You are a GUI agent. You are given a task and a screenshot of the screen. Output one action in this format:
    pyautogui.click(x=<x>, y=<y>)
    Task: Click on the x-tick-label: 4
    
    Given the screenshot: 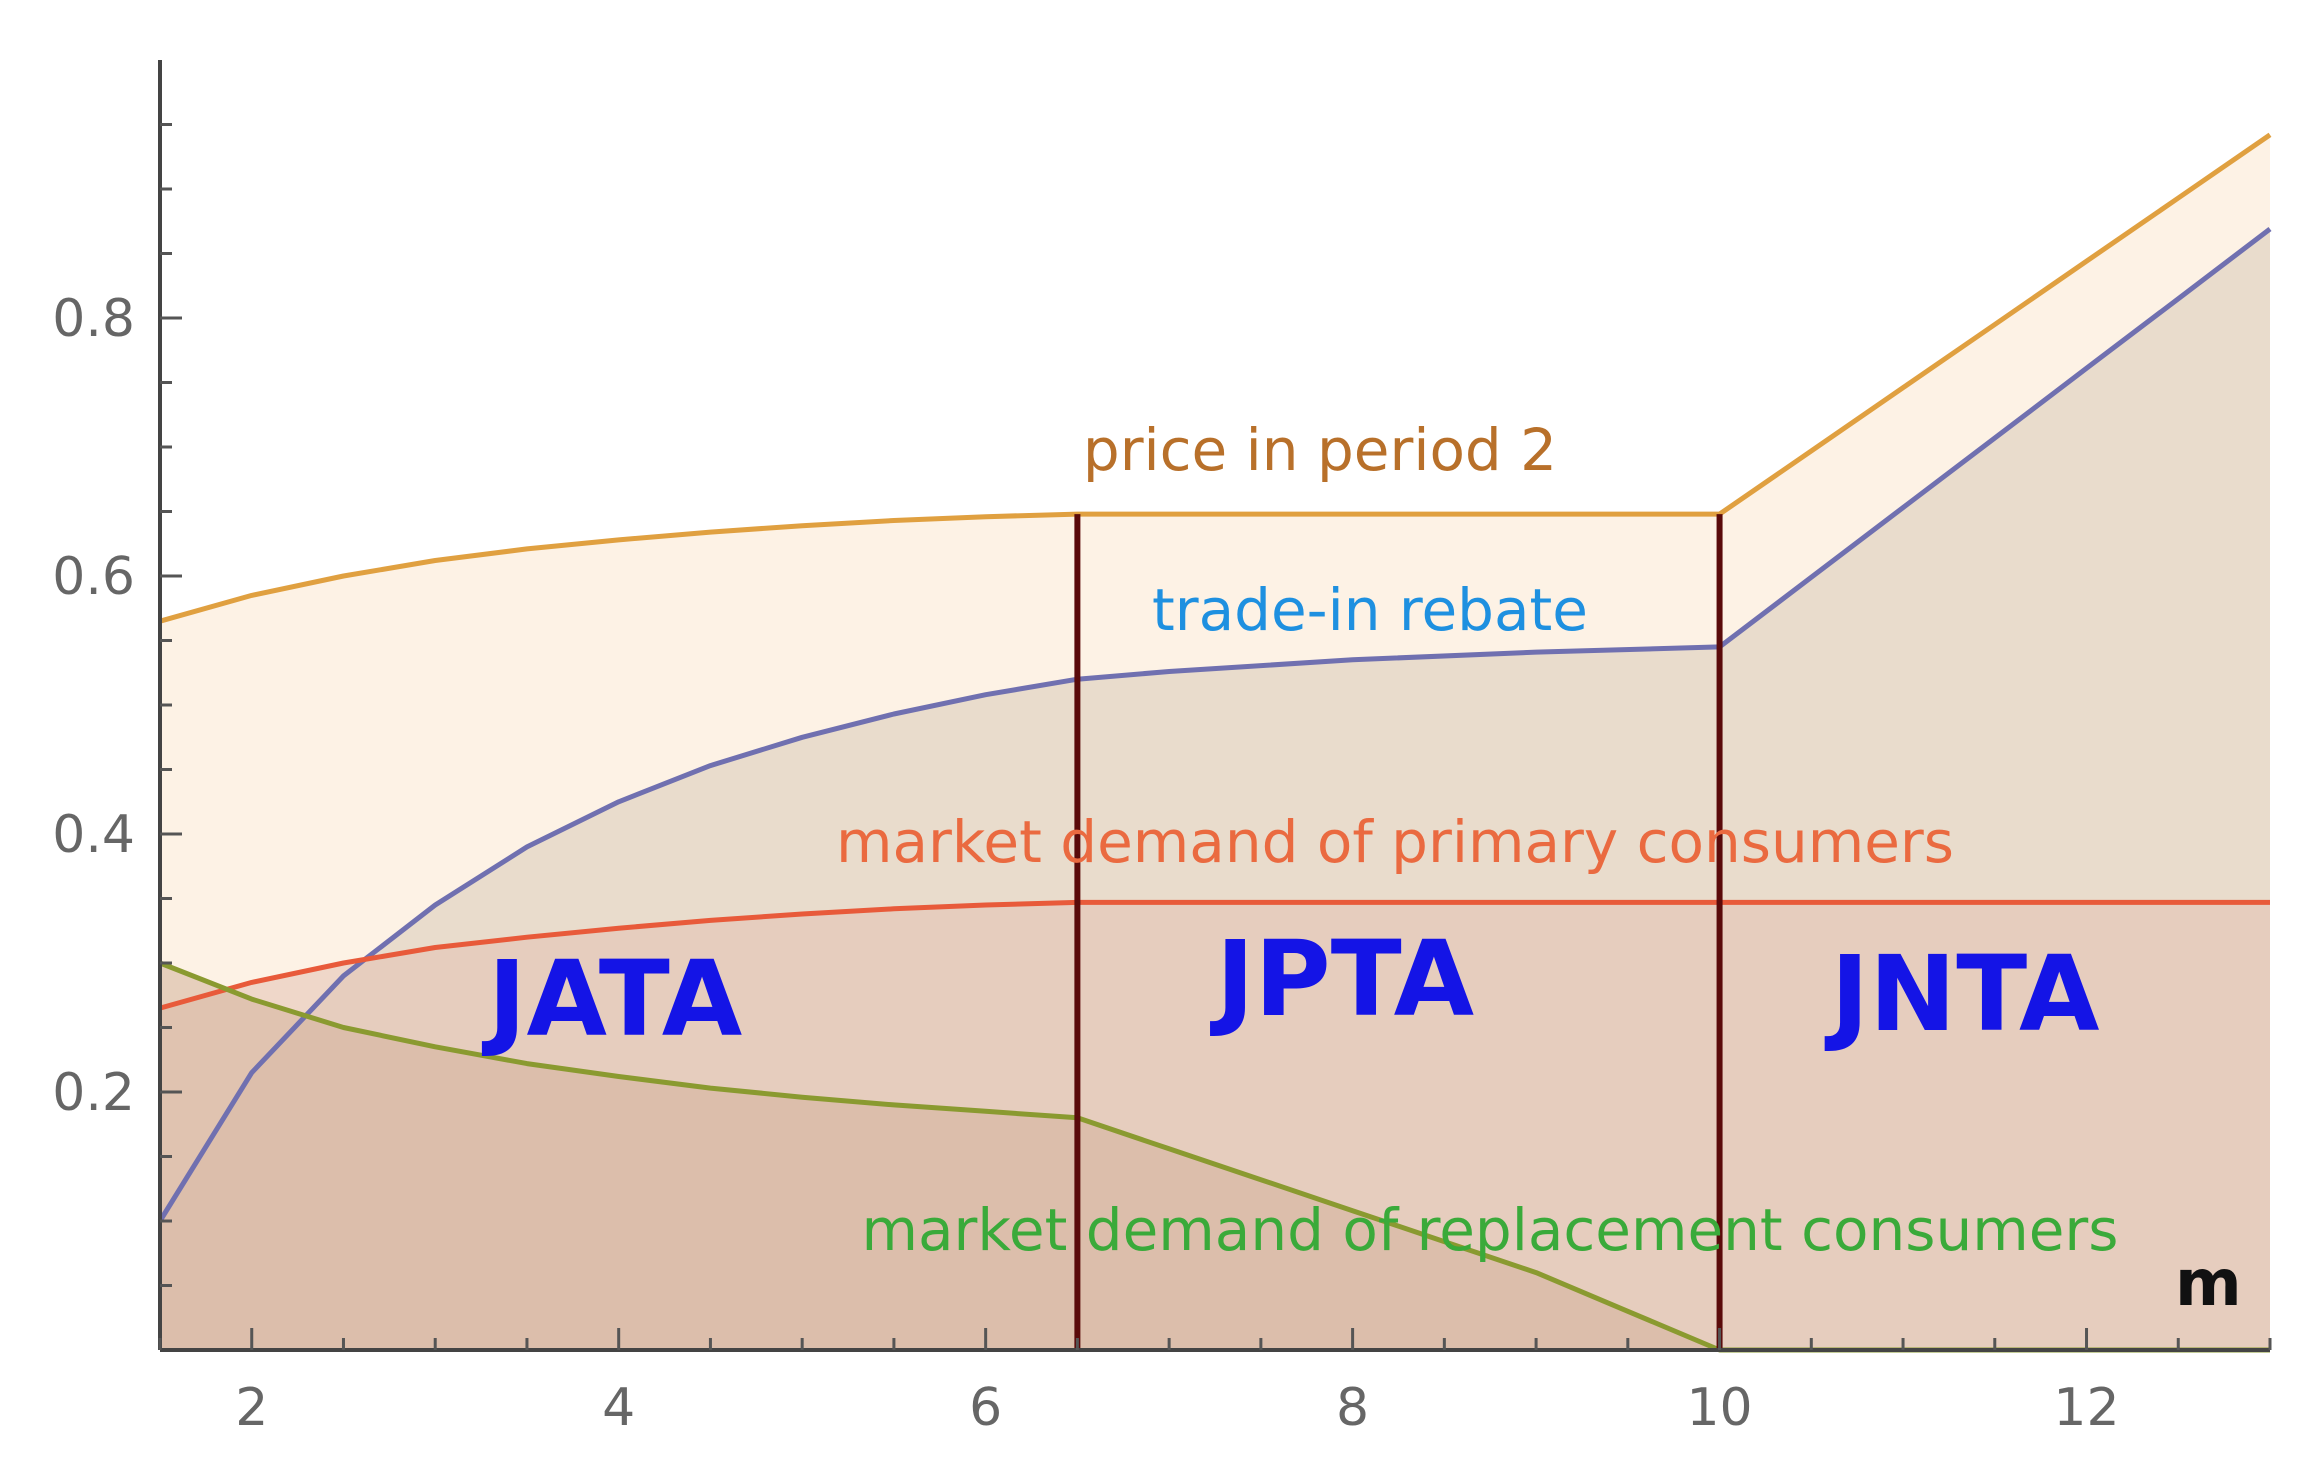 What is the action you would take?
    pyautogui.click(x=618, y=1408)
    